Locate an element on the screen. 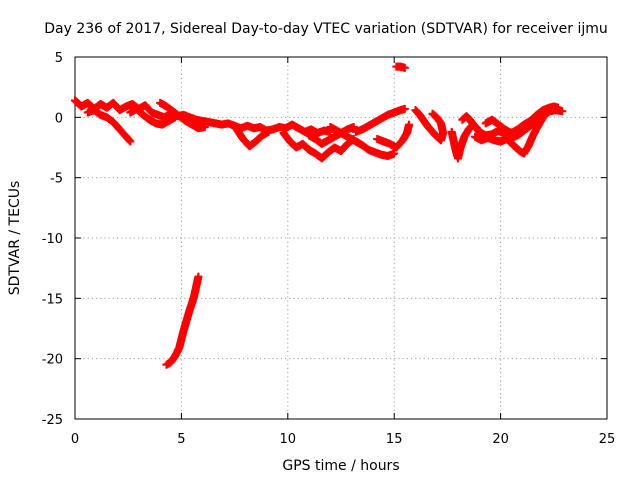  series-track-f is located at coordinates (318, 146).